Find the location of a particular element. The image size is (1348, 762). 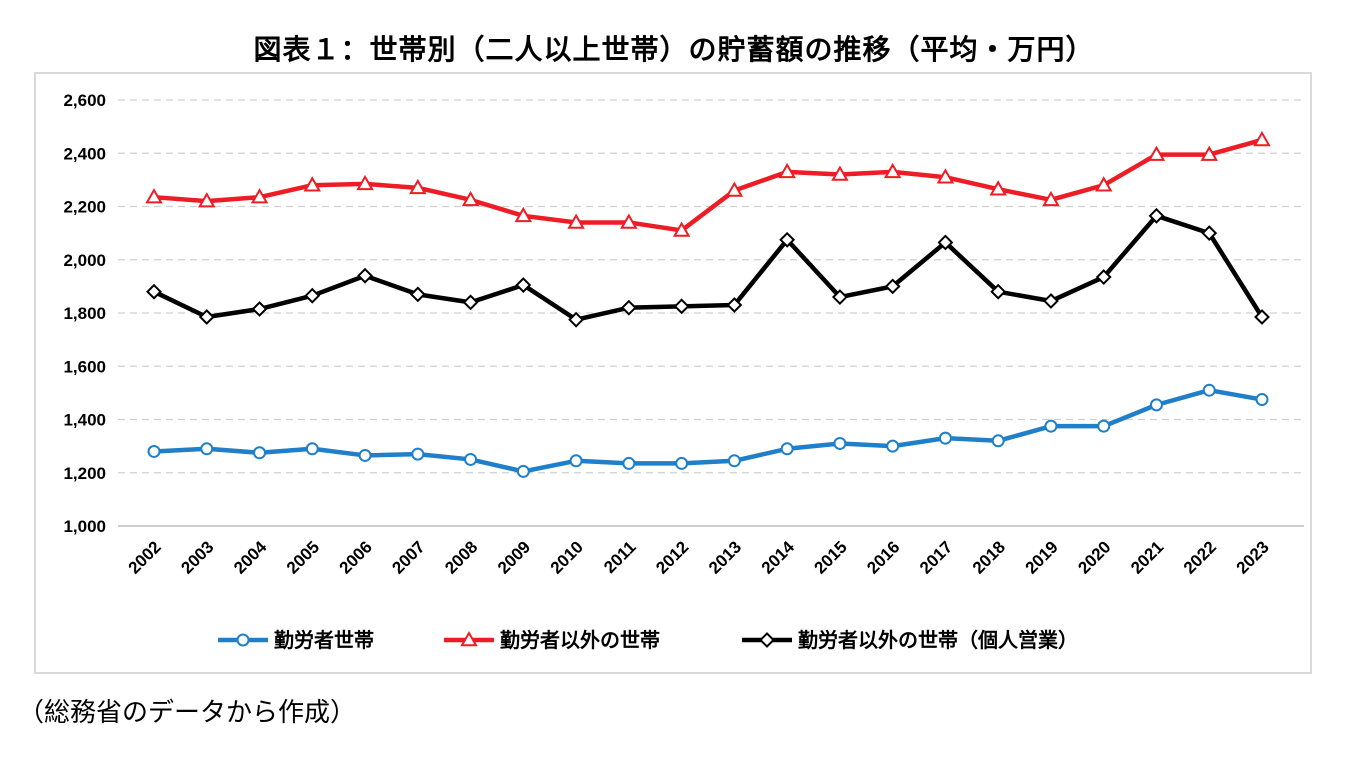

x-tick-label: 2020 is located at coordinates (1094, 557).